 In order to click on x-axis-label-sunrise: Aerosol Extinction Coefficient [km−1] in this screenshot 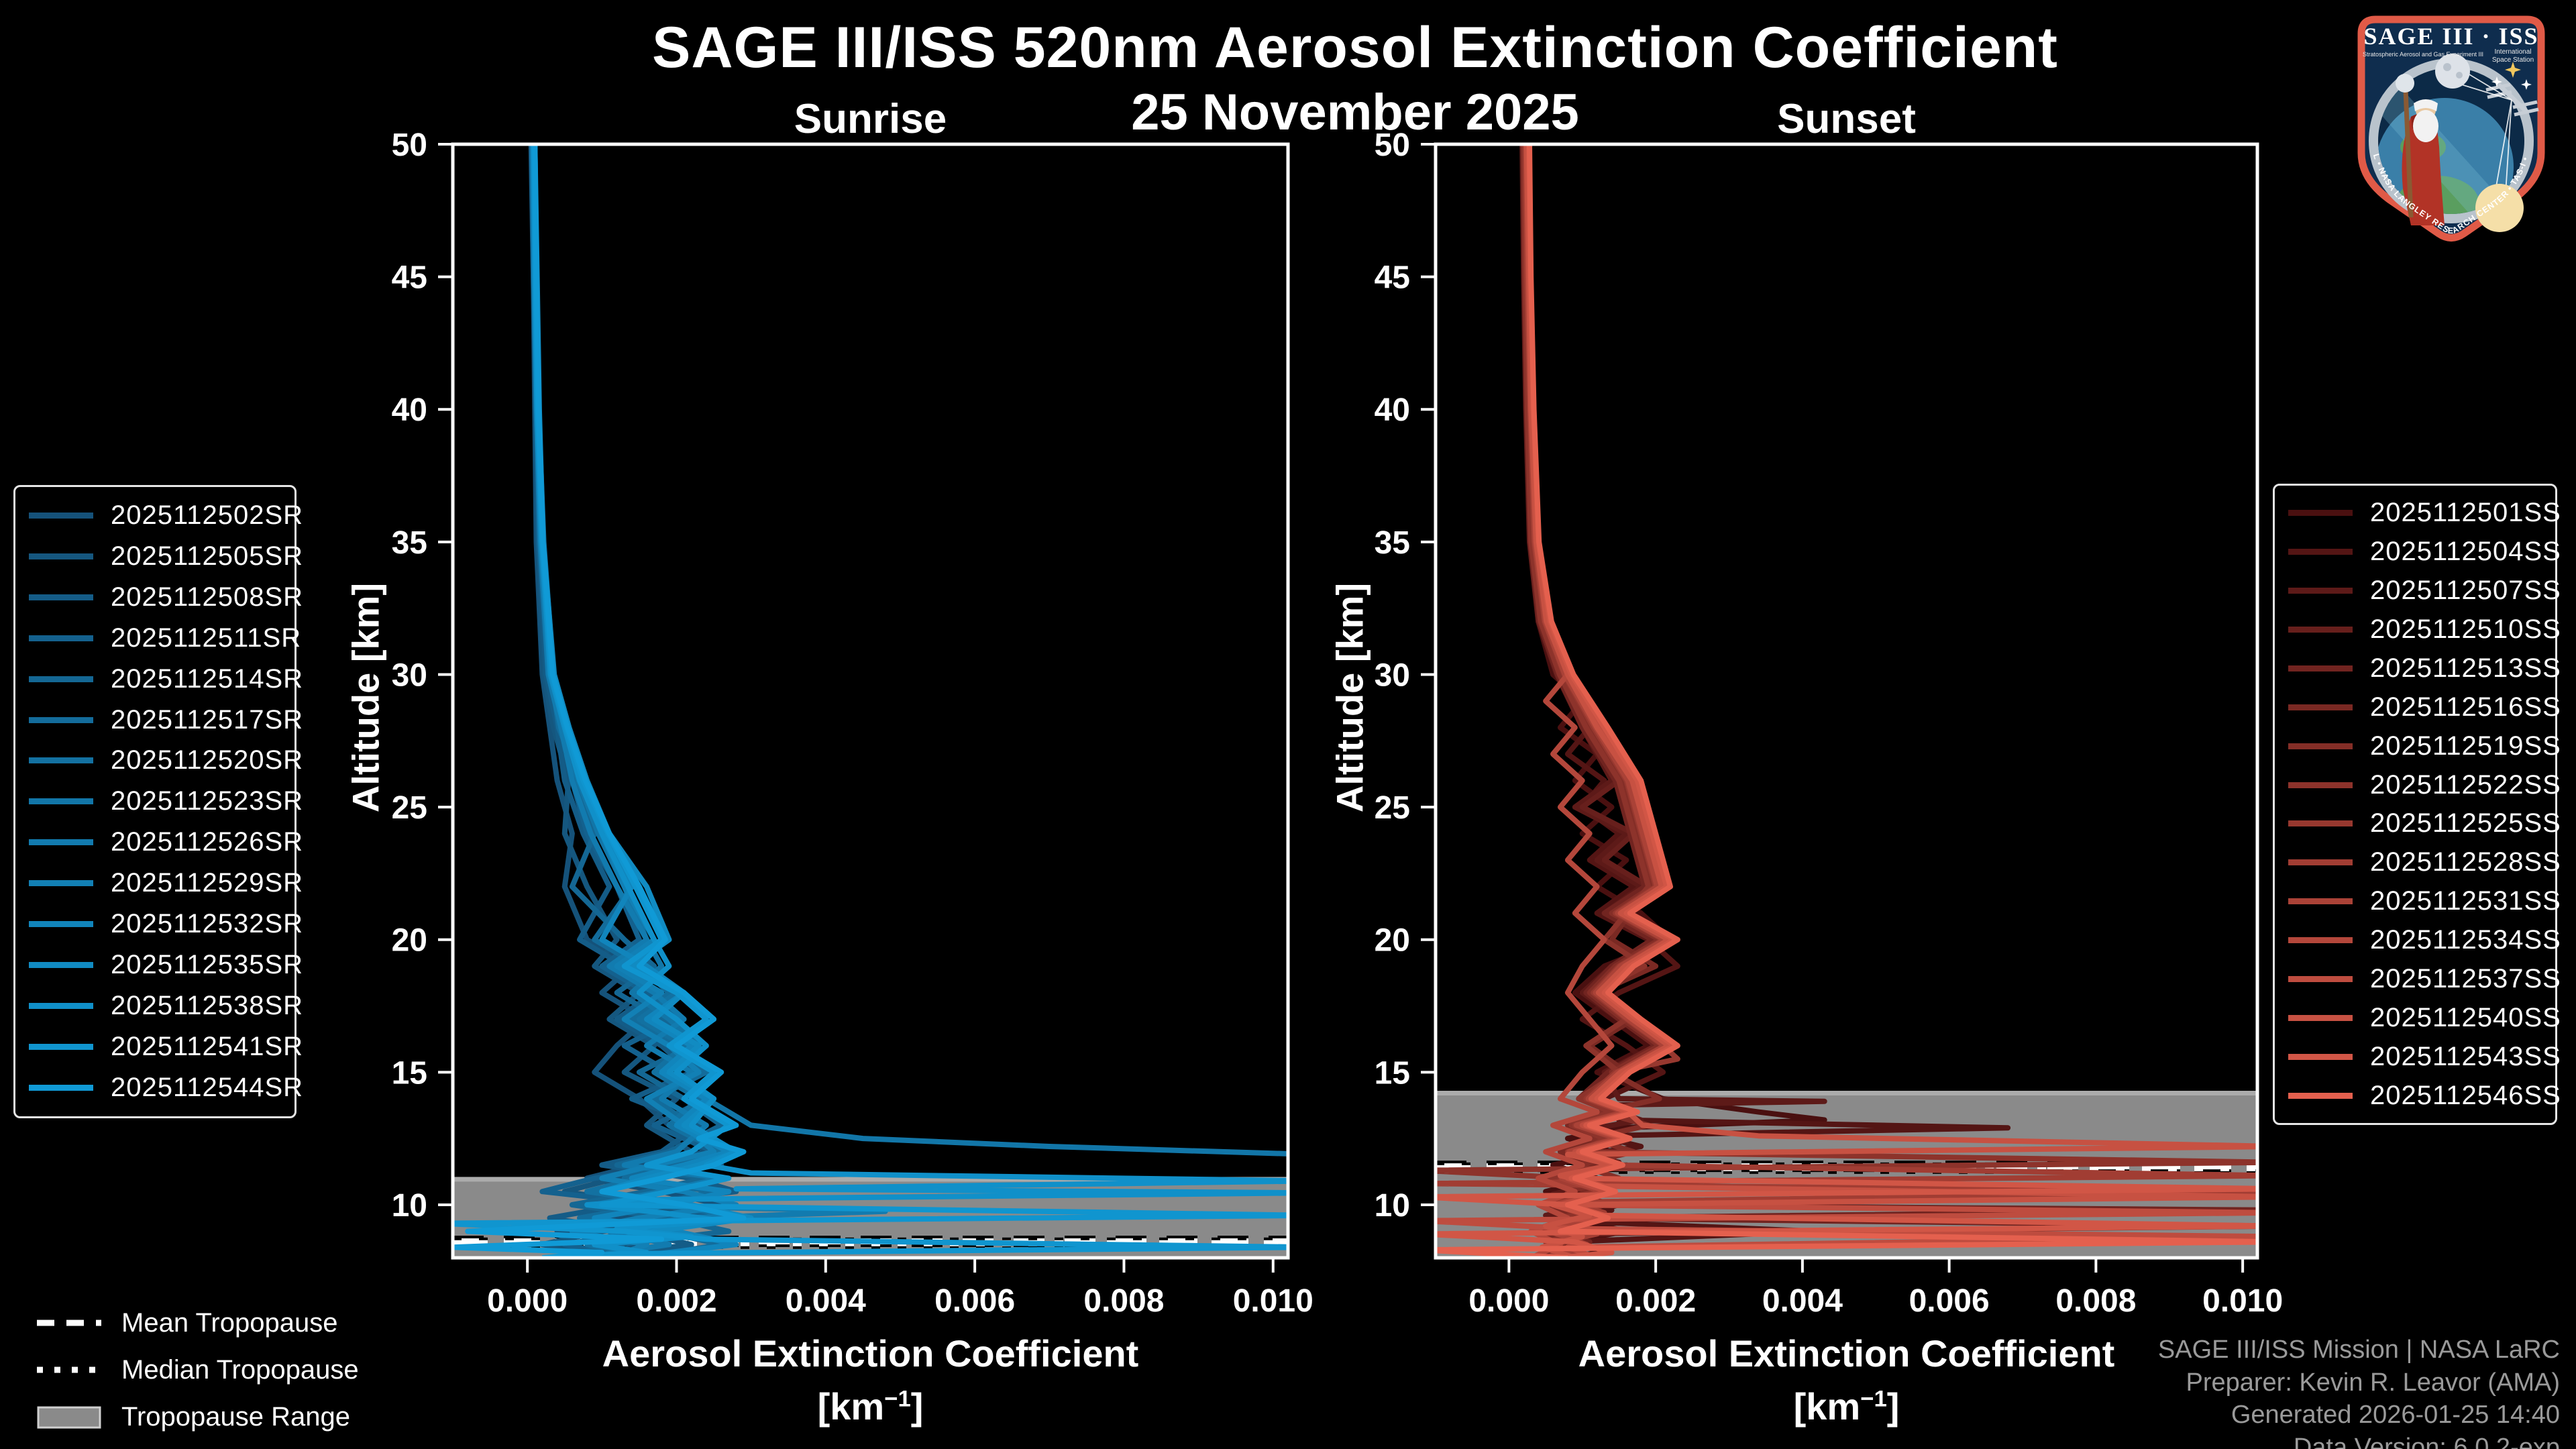, I will do `click(870, 1380)`.